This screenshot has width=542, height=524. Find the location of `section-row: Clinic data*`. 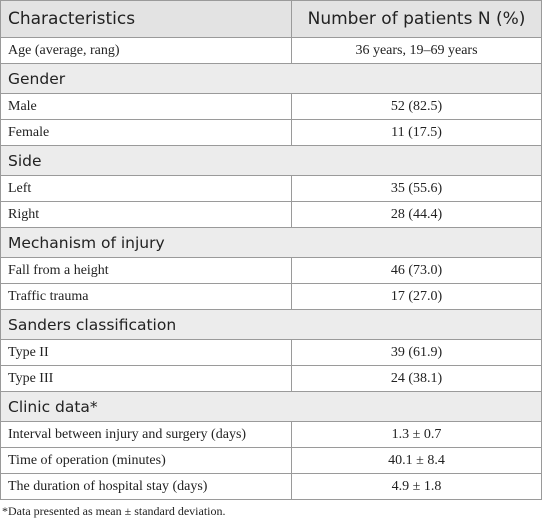

section-row: Clinic data* is located at coordinates (271, 406).